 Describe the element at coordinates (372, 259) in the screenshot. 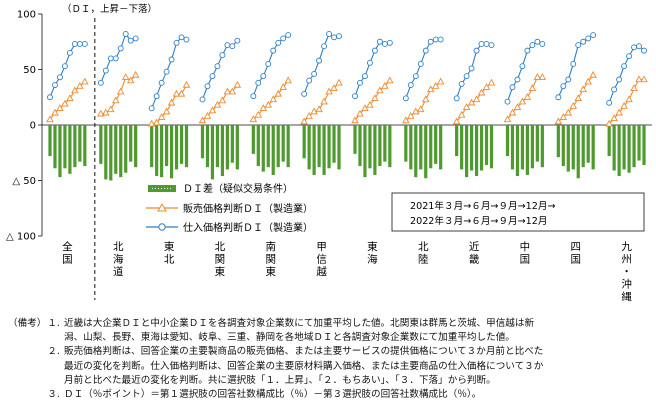

I see `region-label-char: 海` at that location.